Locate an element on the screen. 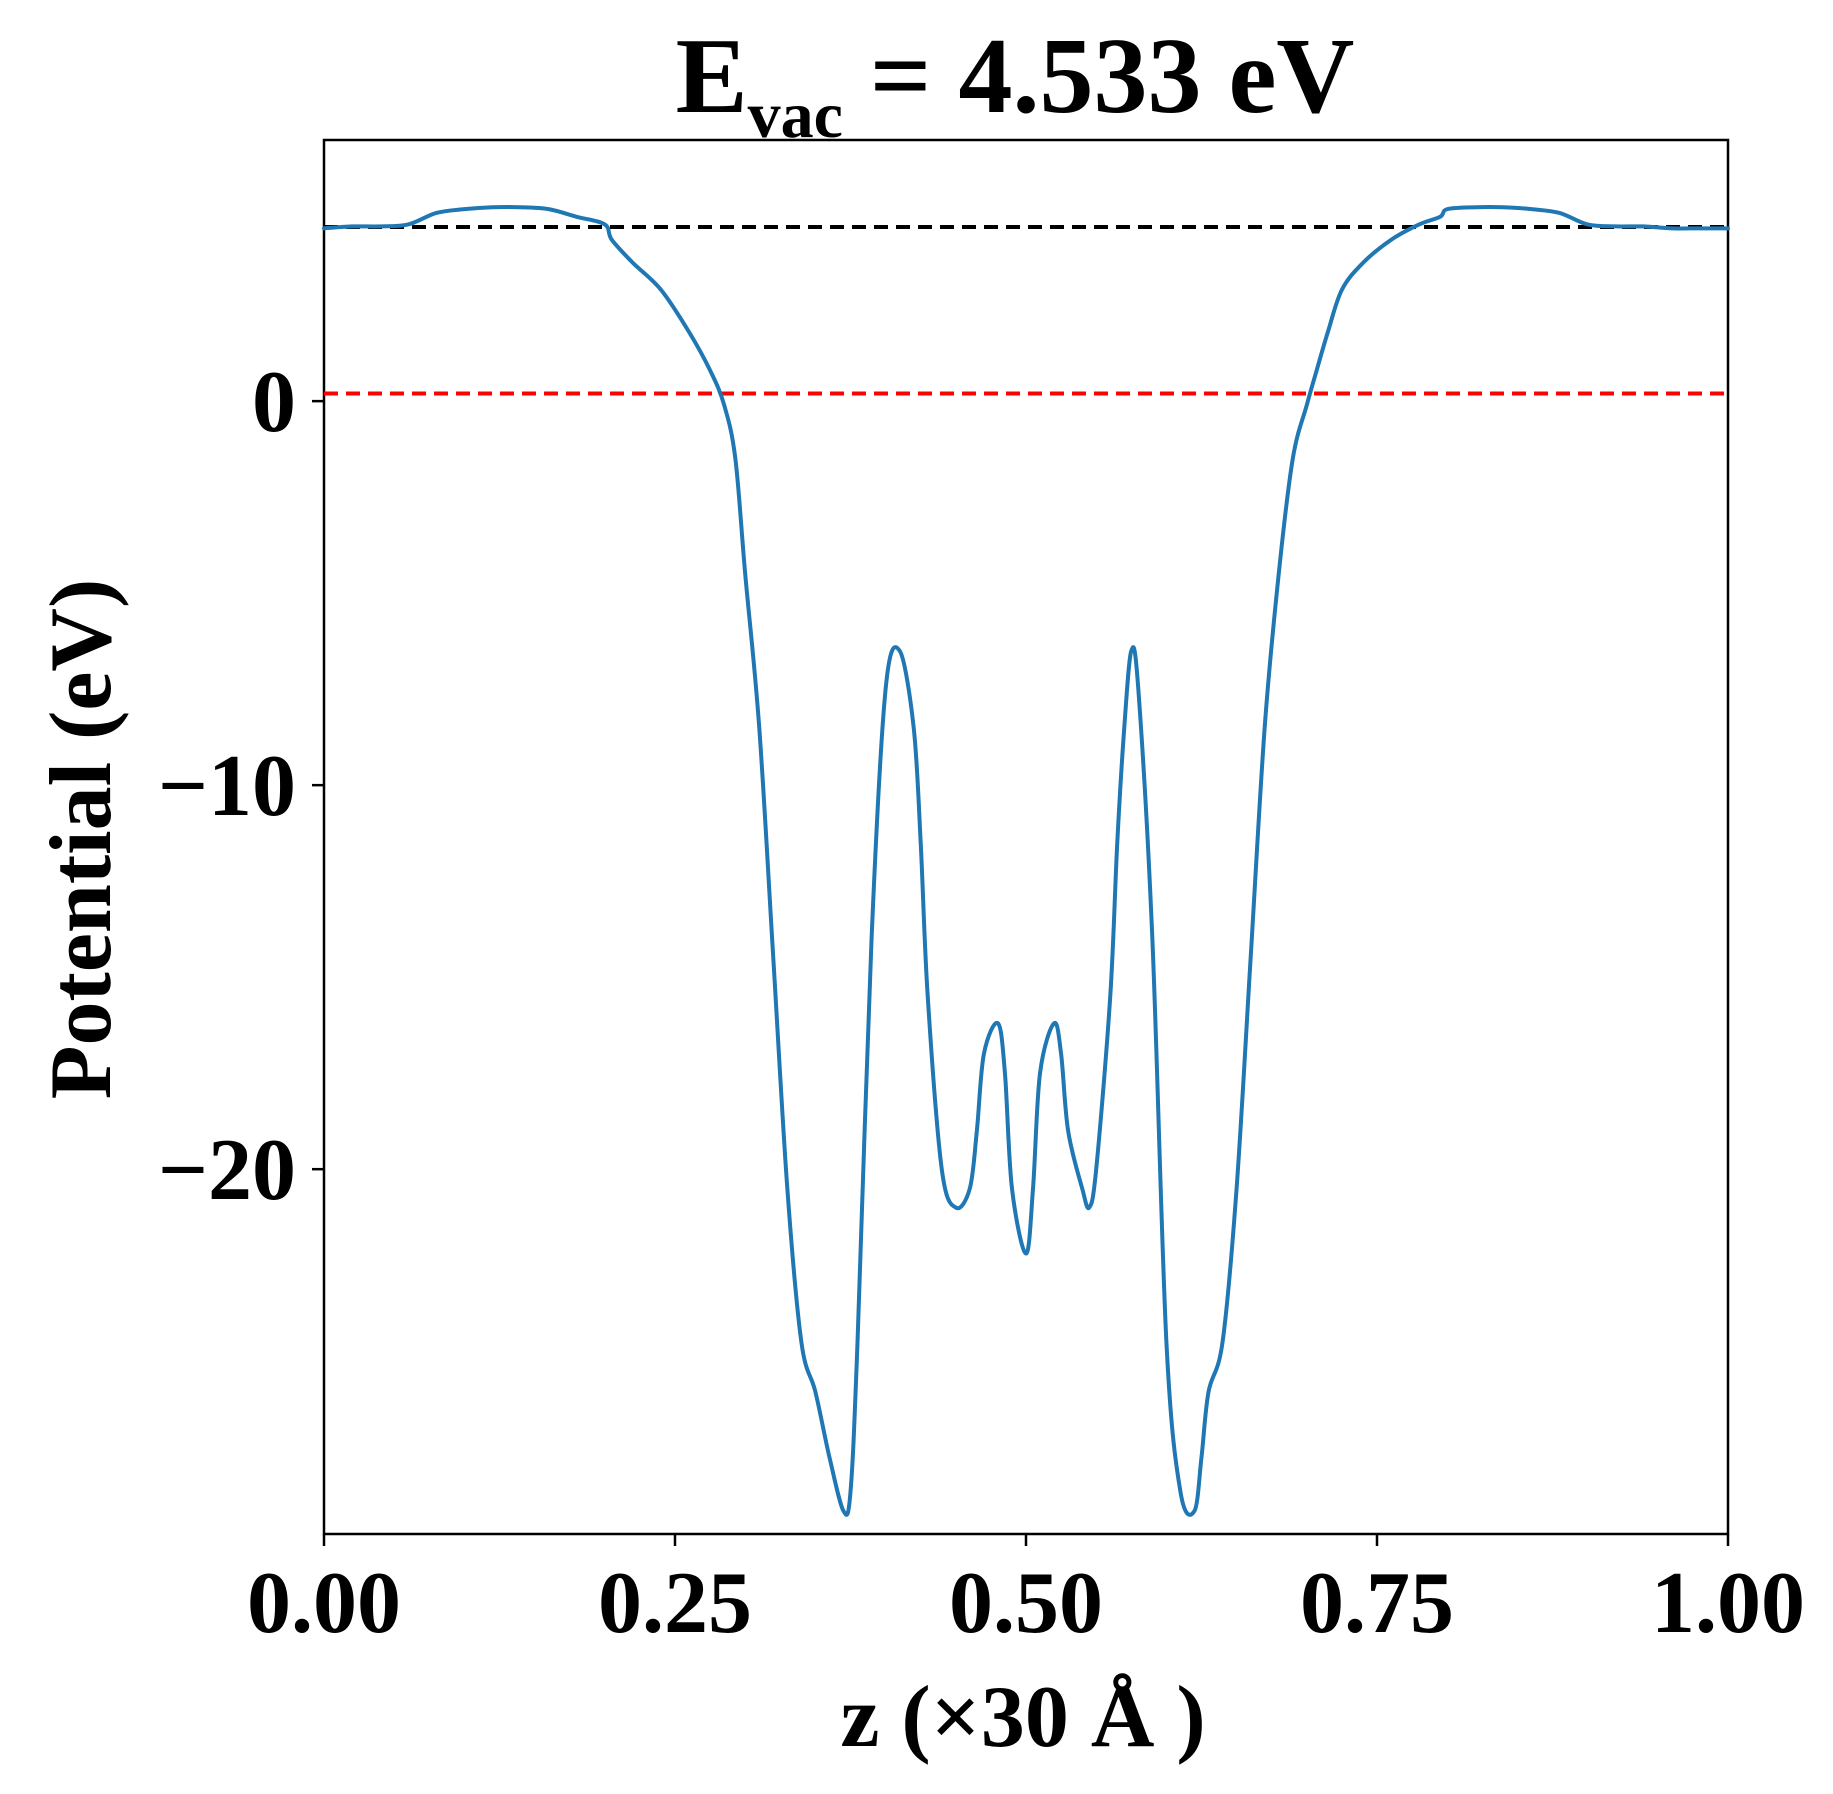 This screenshot has height=1794, width=1833. y-tick-label: −10 is located at coordinates (227, 786).